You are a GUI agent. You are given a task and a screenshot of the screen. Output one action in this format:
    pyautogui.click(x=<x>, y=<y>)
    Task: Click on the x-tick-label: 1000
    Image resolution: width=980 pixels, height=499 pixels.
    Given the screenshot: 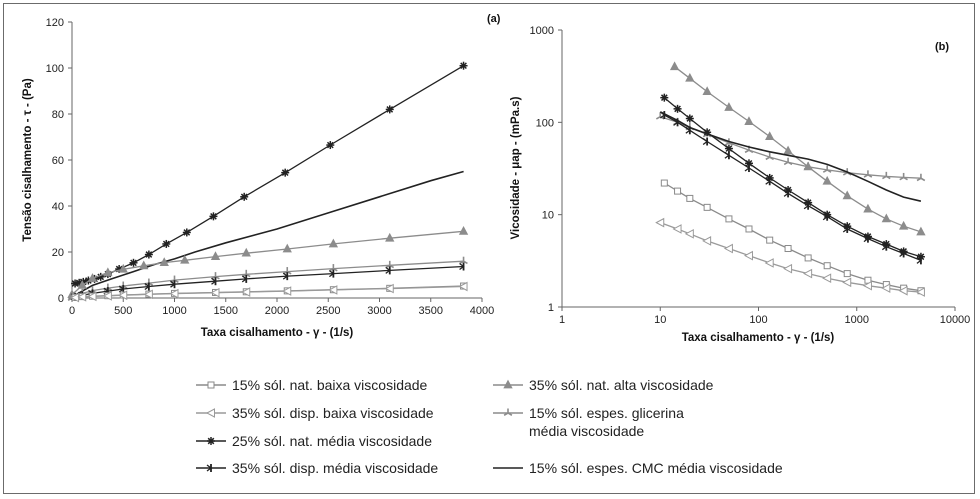 What is the action you would take?
    pyautogui.click(x=174, y=311)
    